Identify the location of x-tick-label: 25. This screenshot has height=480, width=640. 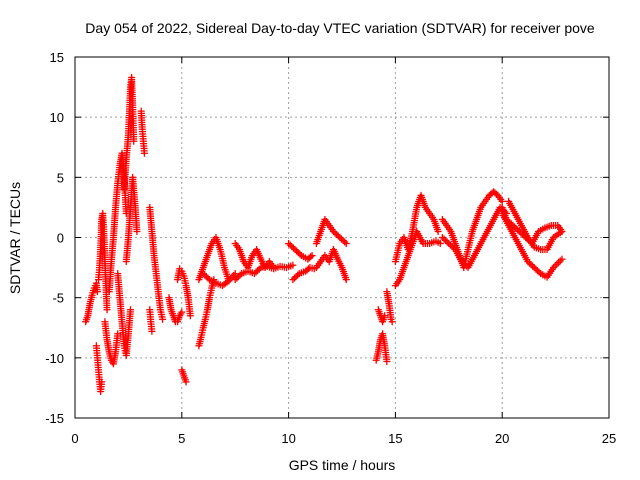
(609, 438).